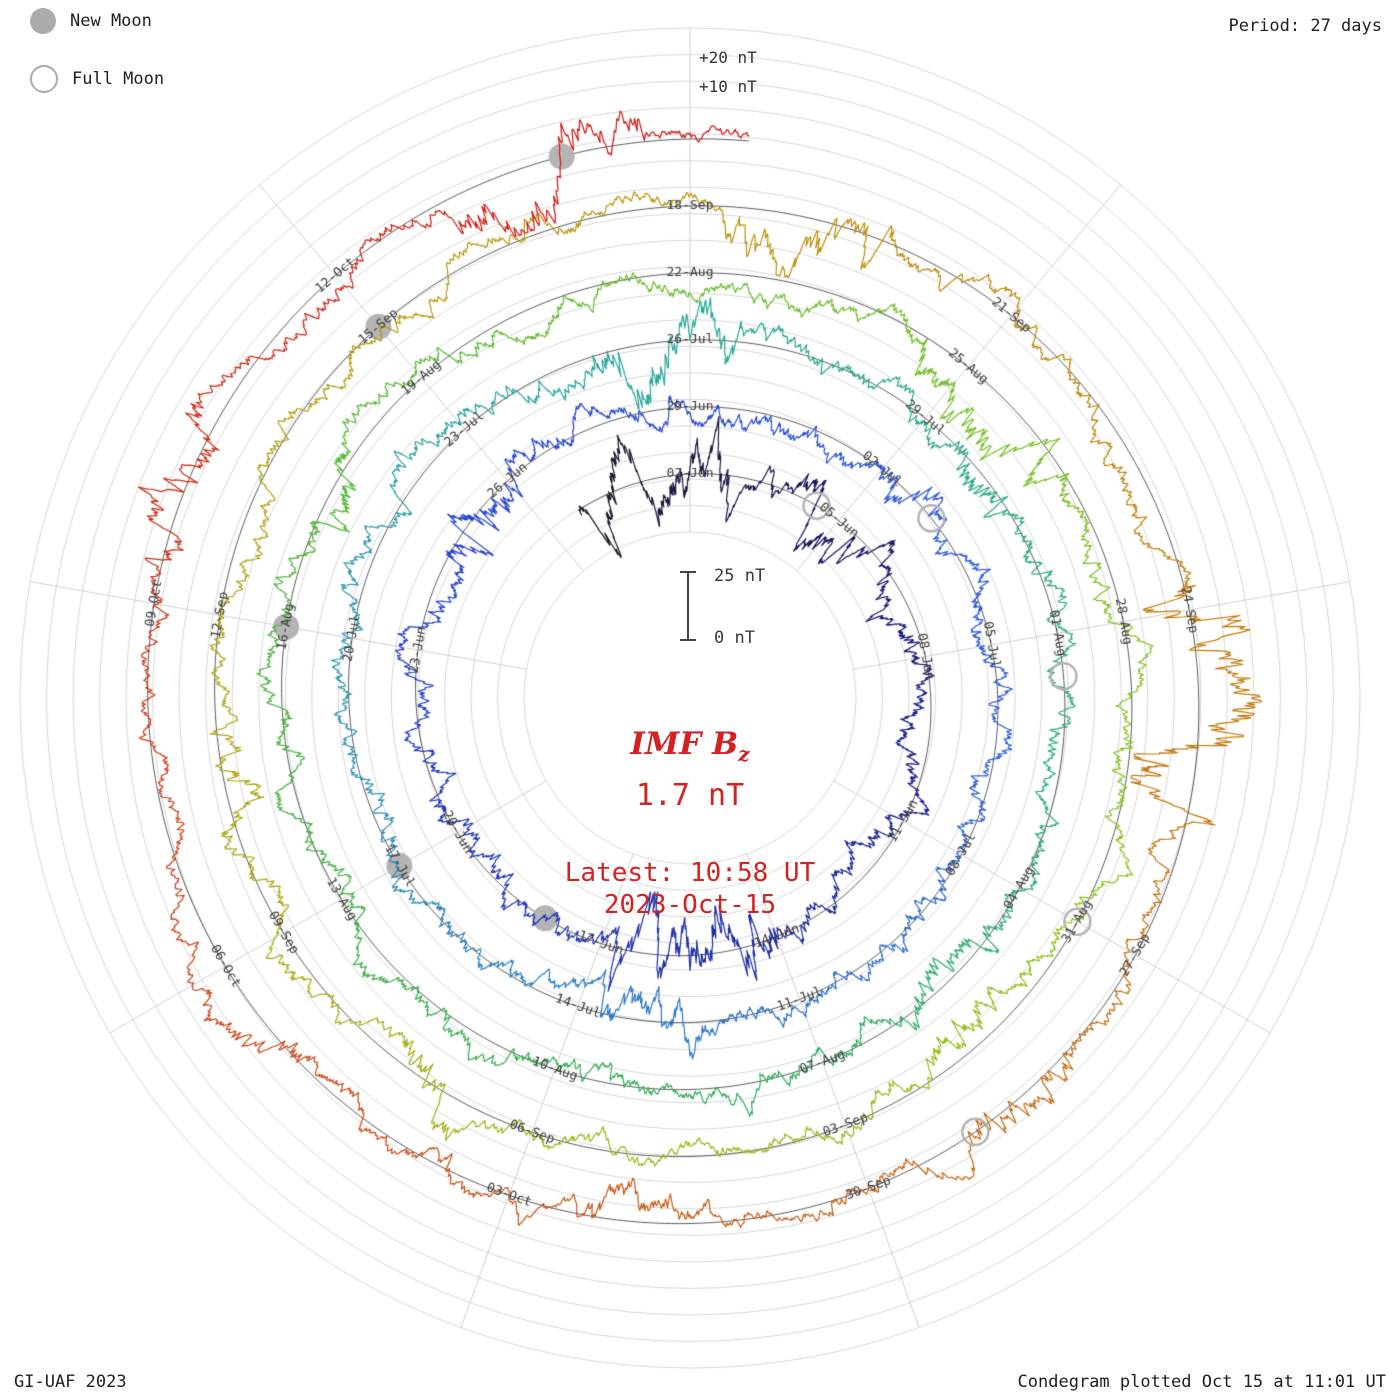  Describe the element at coordinates (70, 1382) in the screenshot. I see `credit-label: GI-UAF 2023` at that location.